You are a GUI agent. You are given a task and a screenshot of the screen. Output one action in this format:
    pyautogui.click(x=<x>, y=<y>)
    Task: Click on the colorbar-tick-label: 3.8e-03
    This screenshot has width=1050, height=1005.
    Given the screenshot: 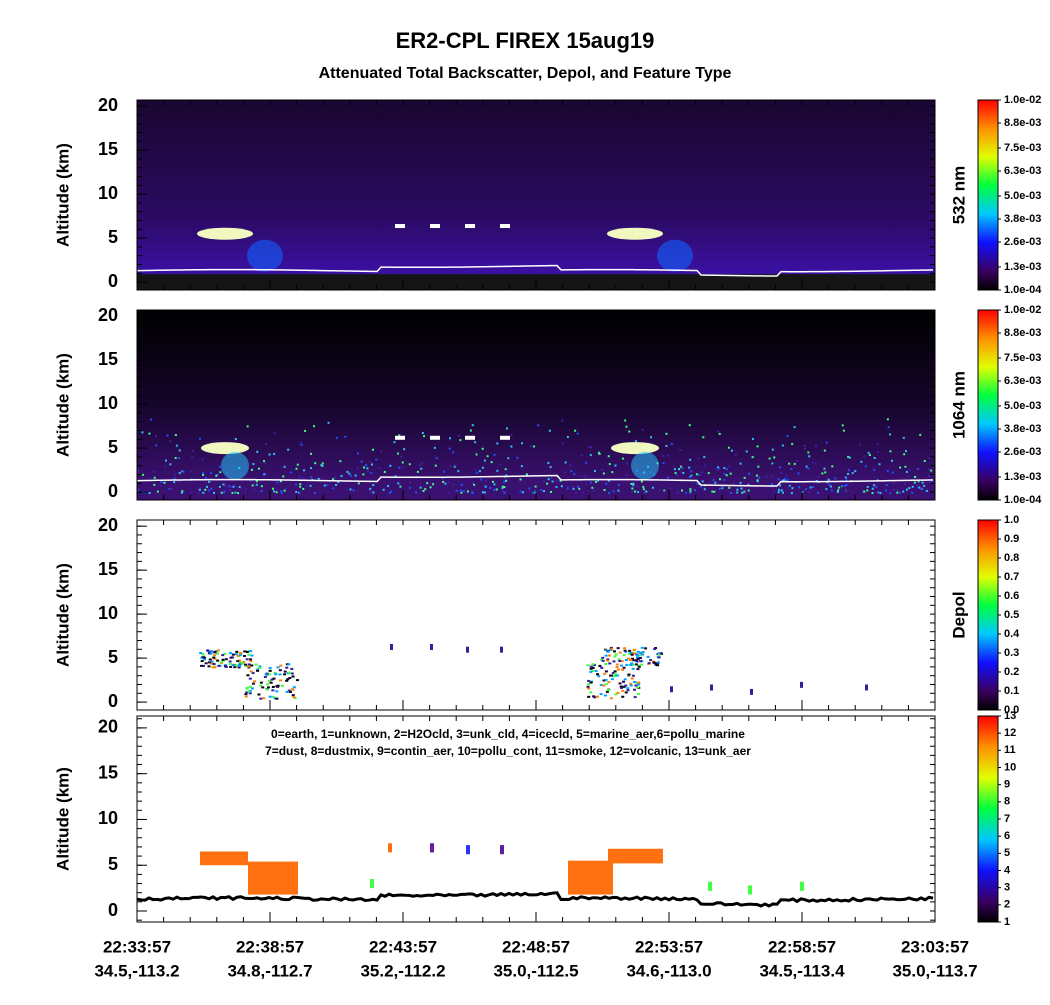 What is the action you would take?
    pyautogui.click(x=1022, y=429)
    